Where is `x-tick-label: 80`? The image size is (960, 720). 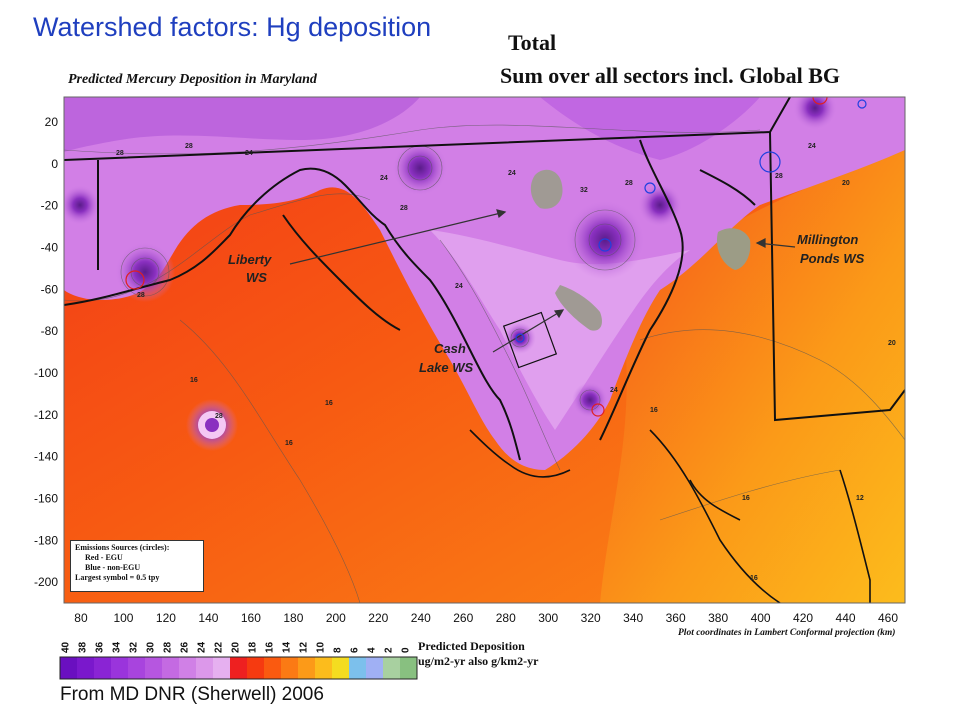
x-tick-label: 80 is located at coordinates (81, 618).